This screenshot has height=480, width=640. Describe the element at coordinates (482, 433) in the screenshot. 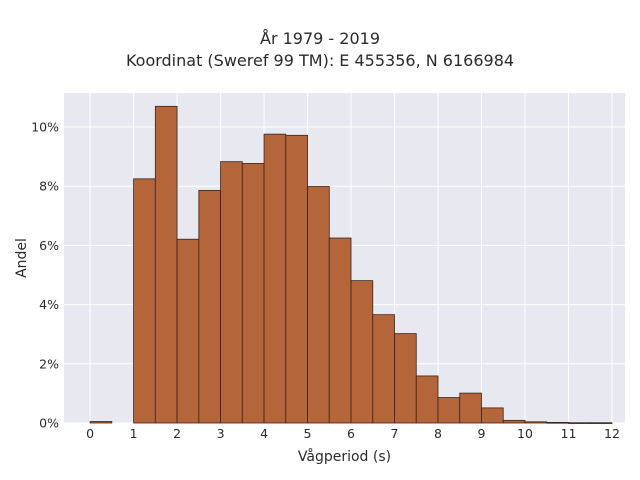

I see `x-tick-label: 9` at that location.